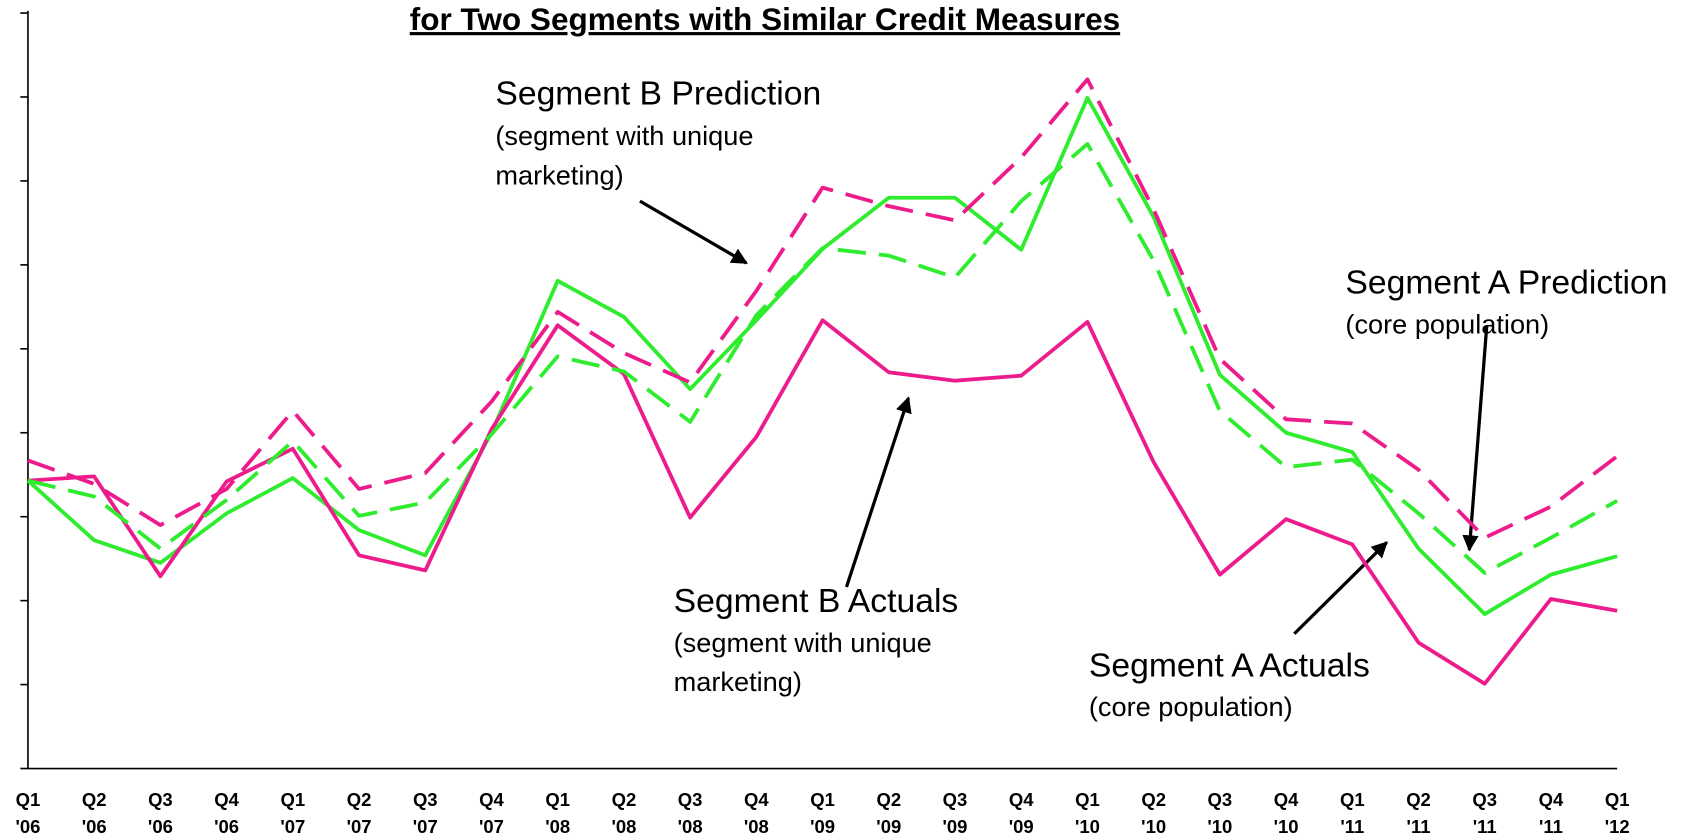  I want to click on annotation-title: Segment A Actuals, so click(1229, 665).